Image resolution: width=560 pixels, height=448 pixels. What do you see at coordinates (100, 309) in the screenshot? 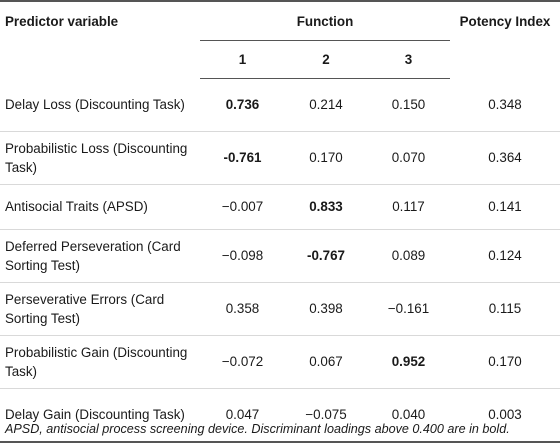
I see `predictor-cell: Perseverative Errors (Card Sorting Test)` at bounding box center [100, 309].